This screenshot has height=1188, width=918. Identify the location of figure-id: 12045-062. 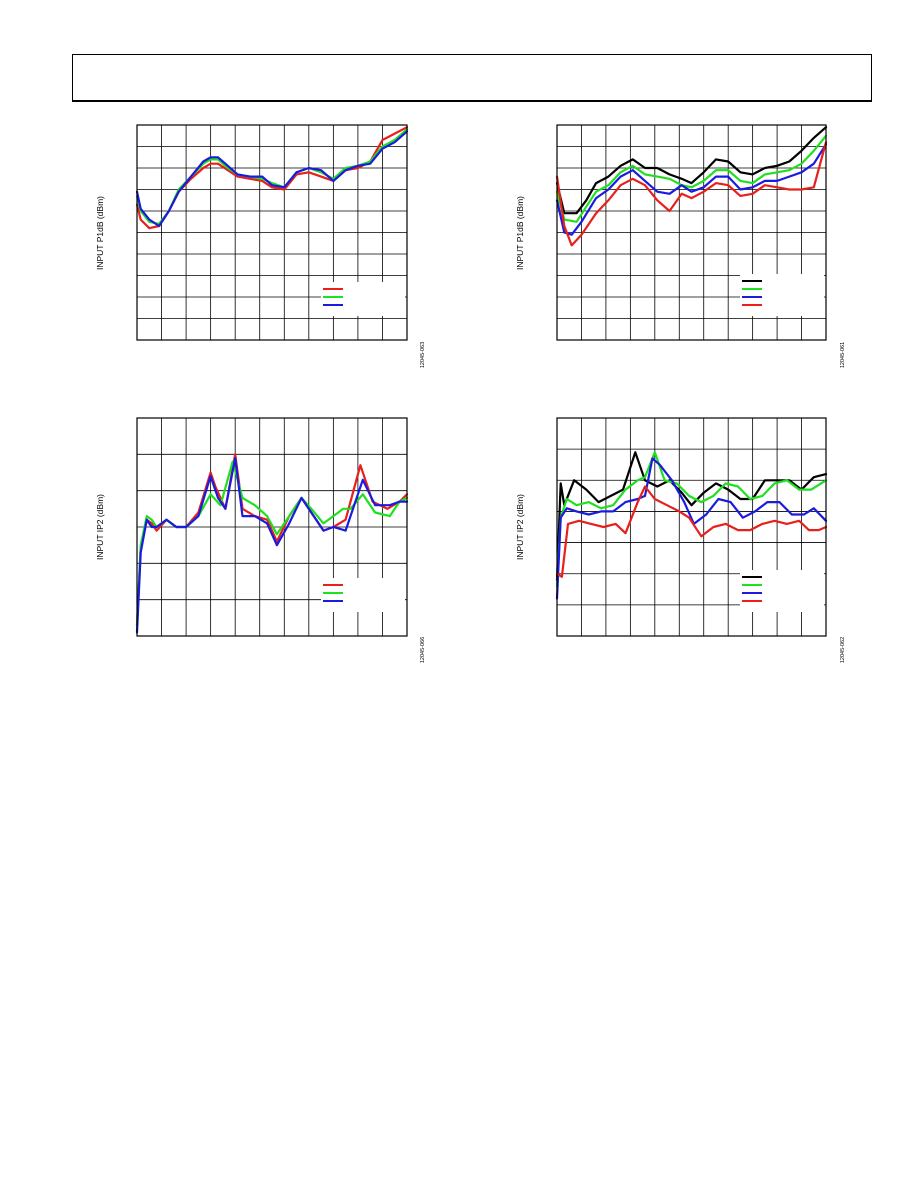
(843, 650).